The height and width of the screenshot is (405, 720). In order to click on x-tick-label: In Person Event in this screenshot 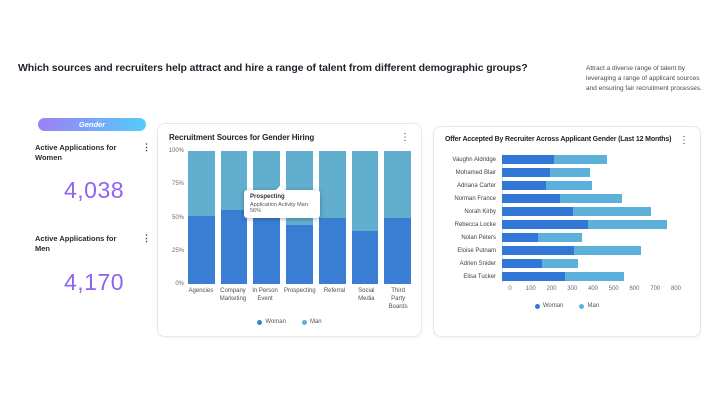, I will do `click(265, 295)`.